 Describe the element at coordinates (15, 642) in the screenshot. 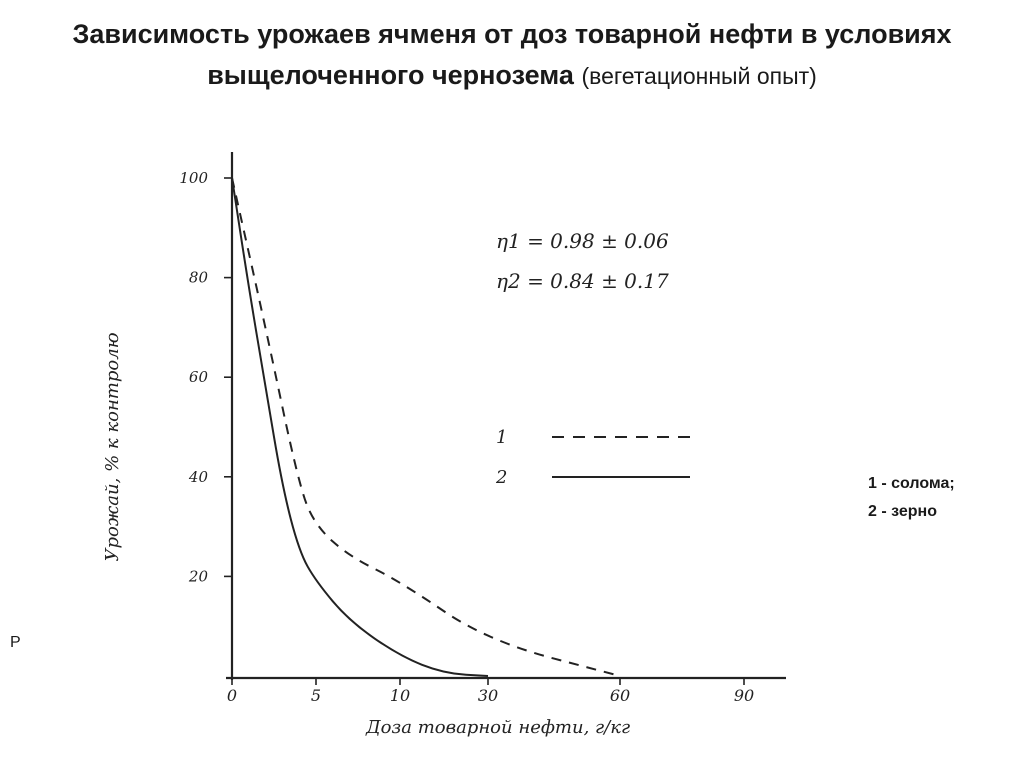

I see `stray-letter: Р` at that location.